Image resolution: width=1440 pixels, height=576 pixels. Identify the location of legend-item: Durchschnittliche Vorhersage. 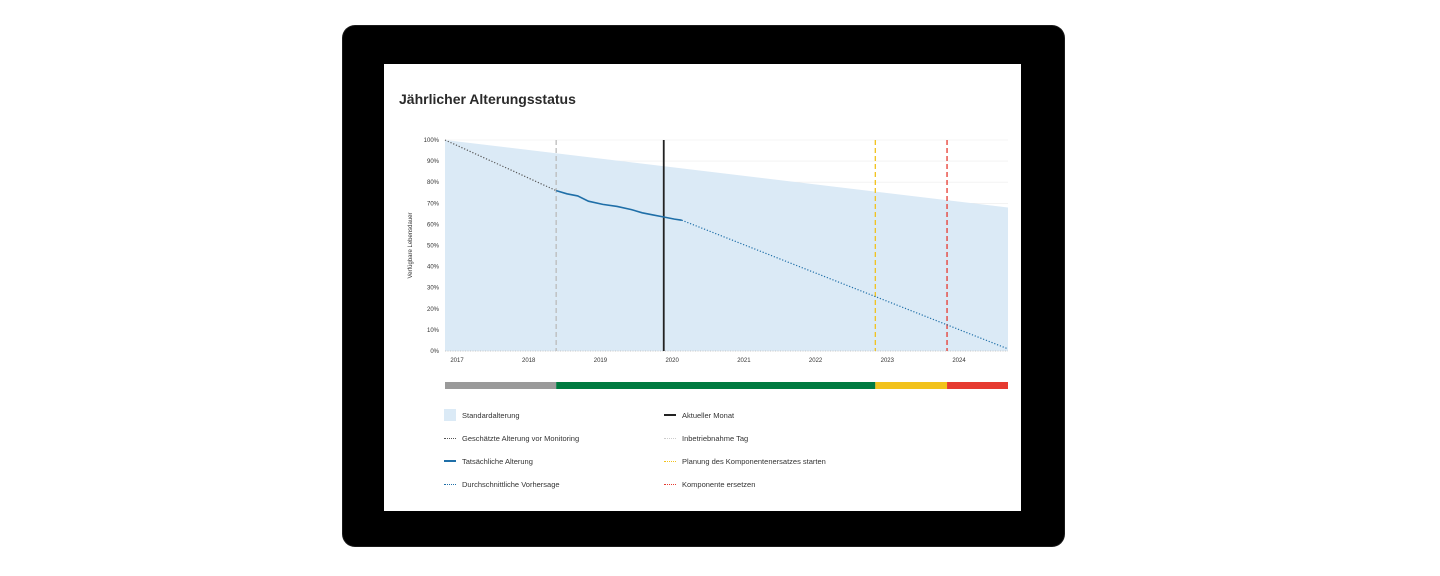
(502, 484).